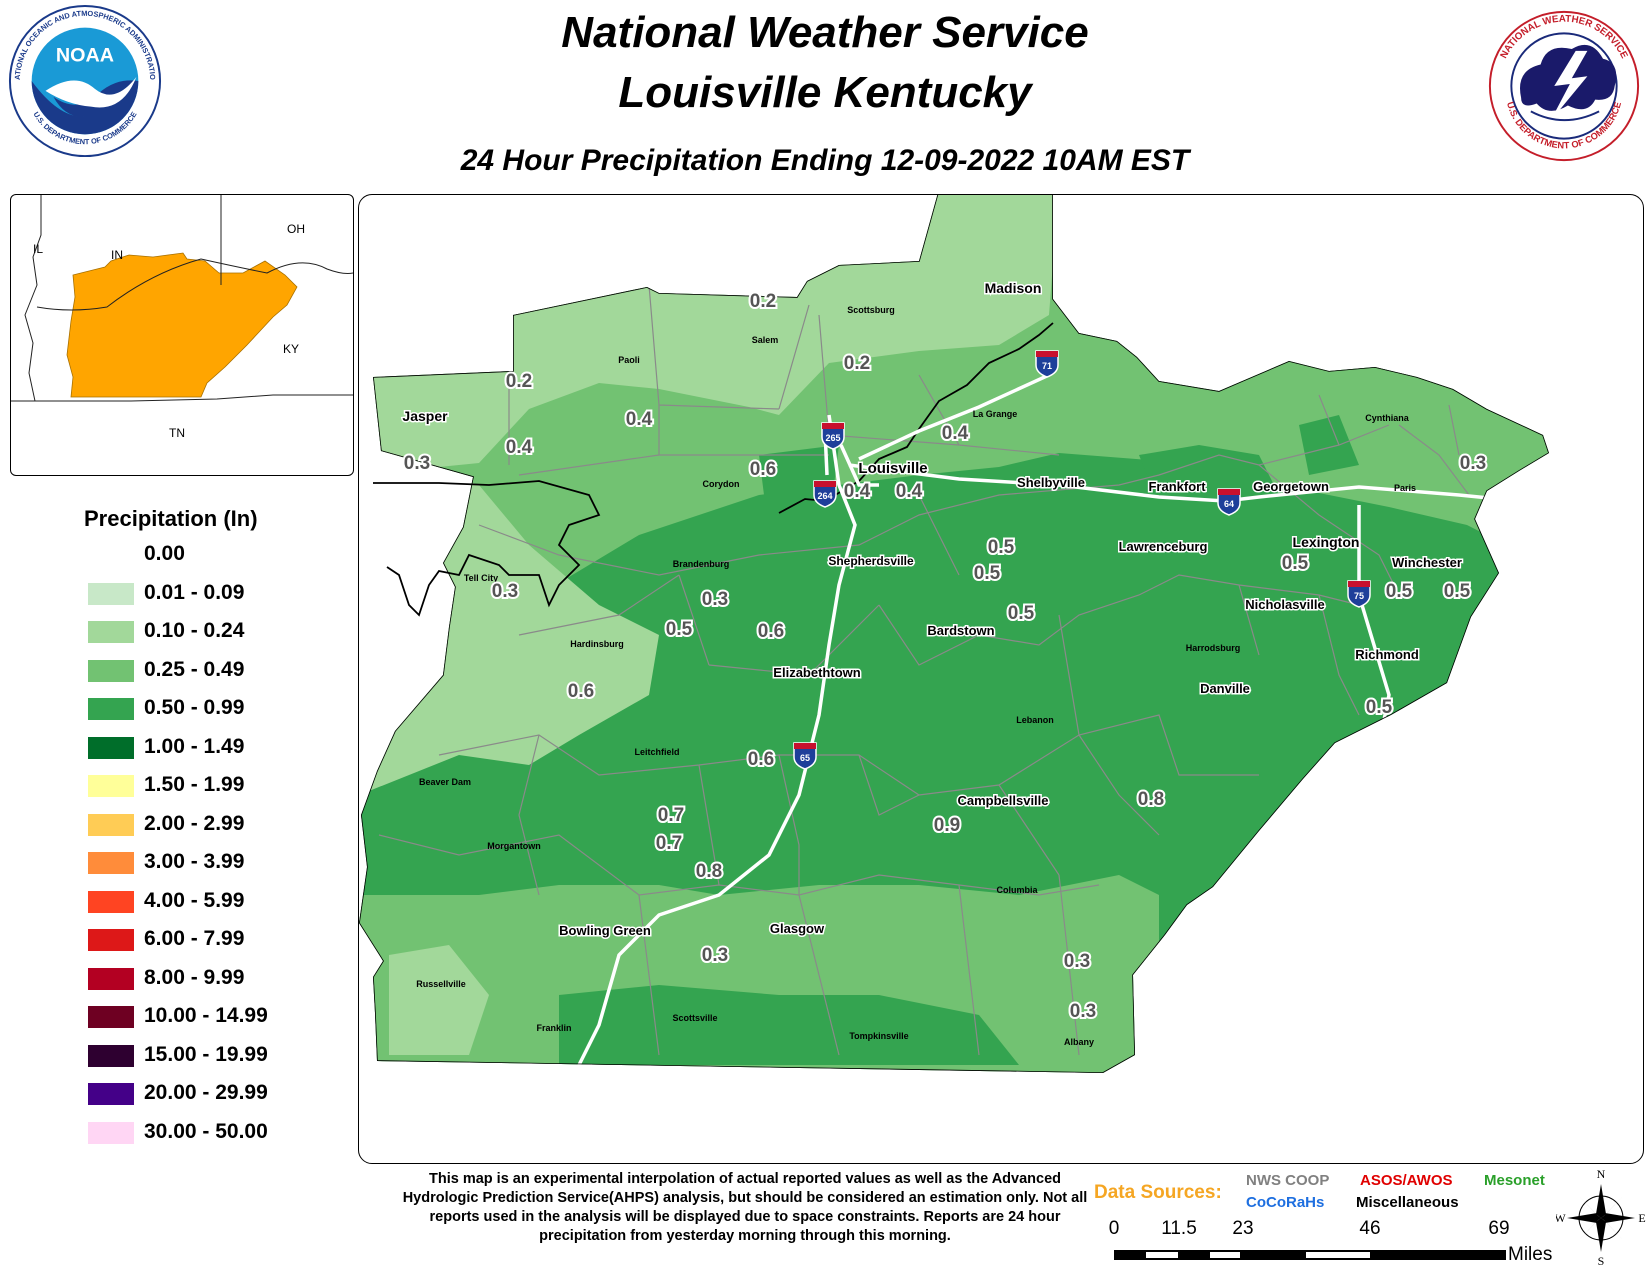  What do you see at coordinates (194, 900) in the screenshot?
I see `legend-label: 4.00 - 5.99` at bounding box center [194, 900].